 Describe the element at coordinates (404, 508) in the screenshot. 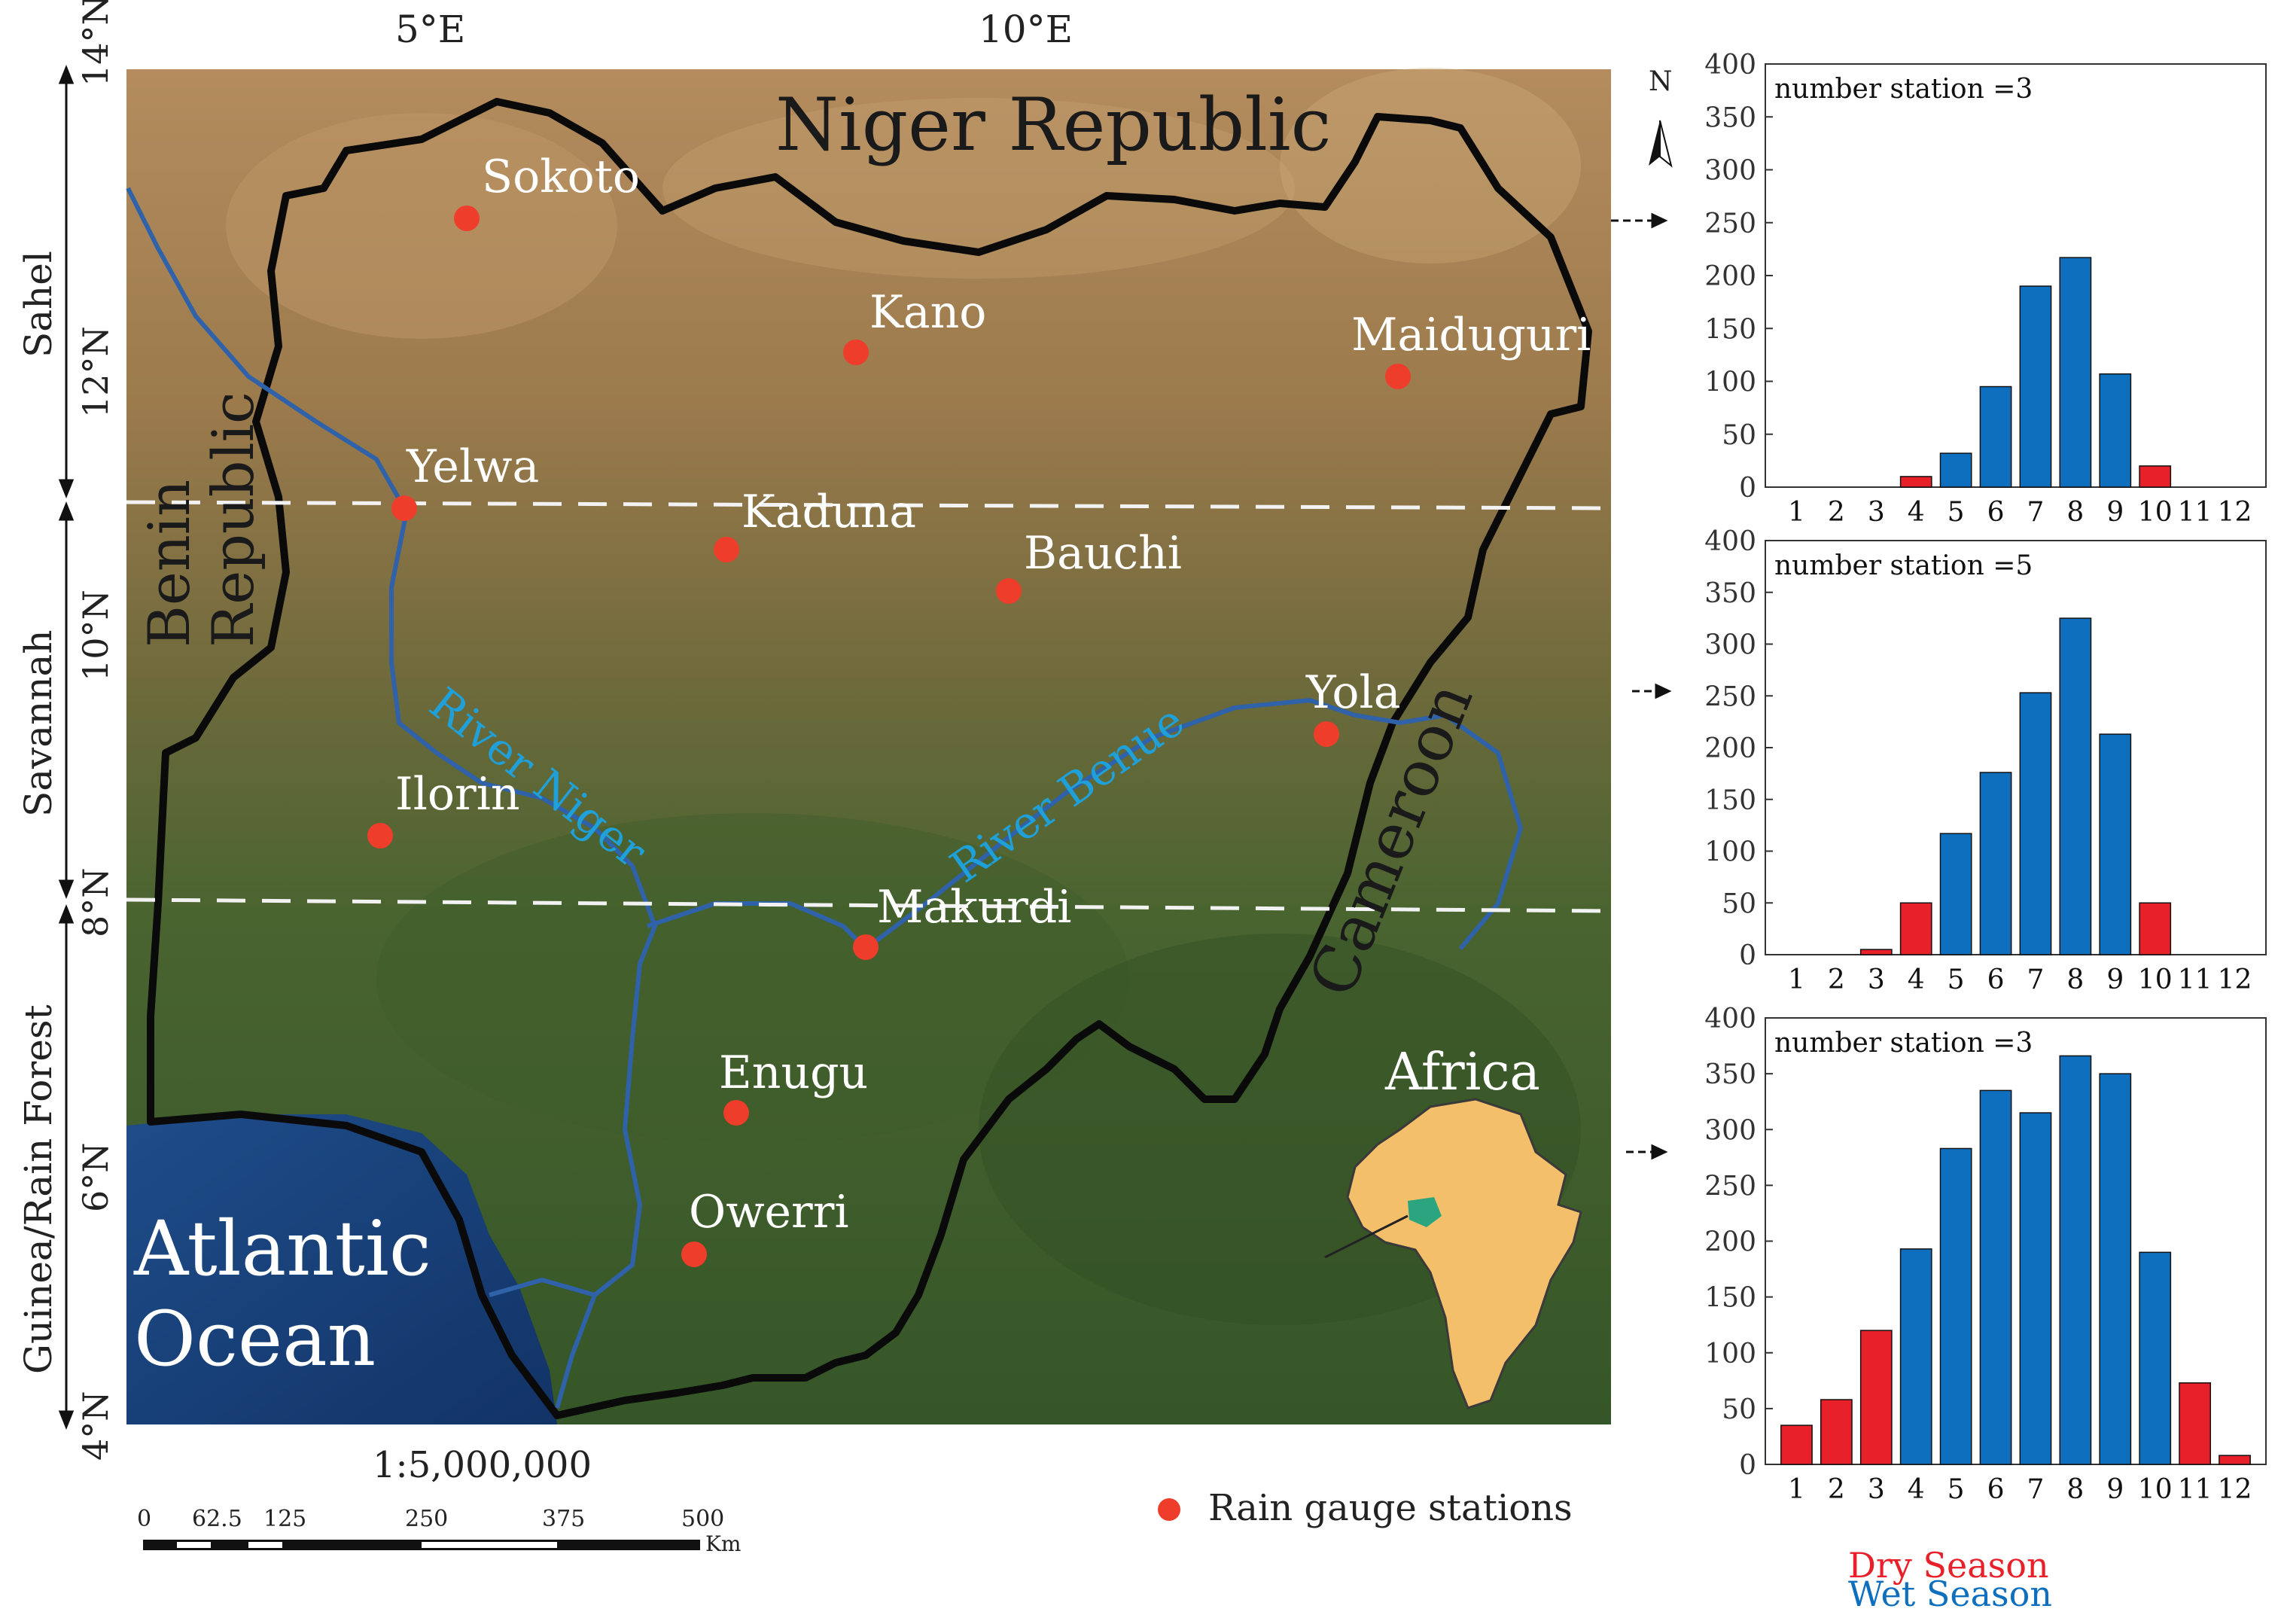

I see `station-marker-yelwa` at that location.